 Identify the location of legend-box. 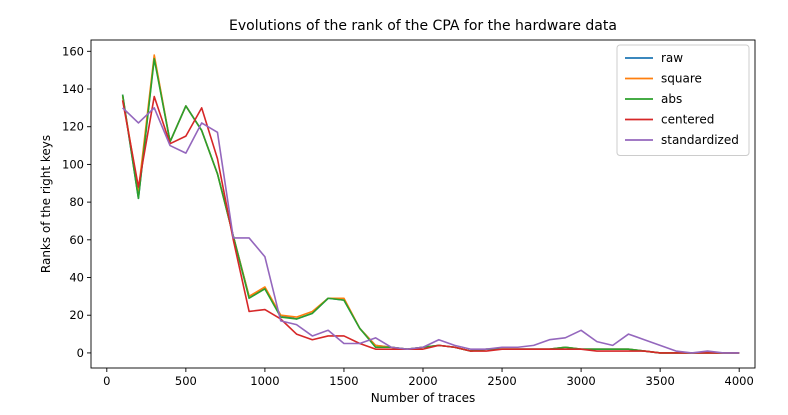
(683, 100).